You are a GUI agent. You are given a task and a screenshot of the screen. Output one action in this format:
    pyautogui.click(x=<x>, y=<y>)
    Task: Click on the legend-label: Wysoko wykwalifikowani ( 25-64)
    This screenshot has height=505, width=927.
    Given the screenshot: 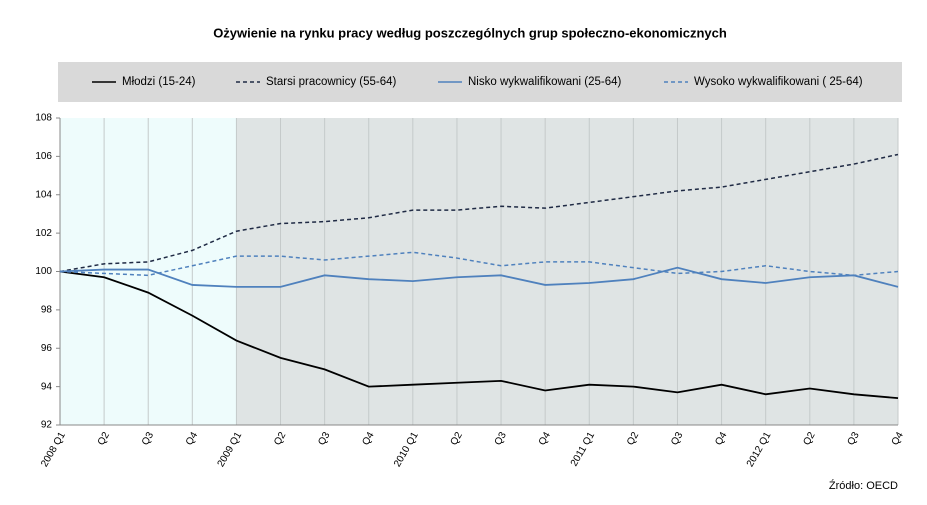 What is the action you would take?
    pyautogui.click(x=778, y=82)
    